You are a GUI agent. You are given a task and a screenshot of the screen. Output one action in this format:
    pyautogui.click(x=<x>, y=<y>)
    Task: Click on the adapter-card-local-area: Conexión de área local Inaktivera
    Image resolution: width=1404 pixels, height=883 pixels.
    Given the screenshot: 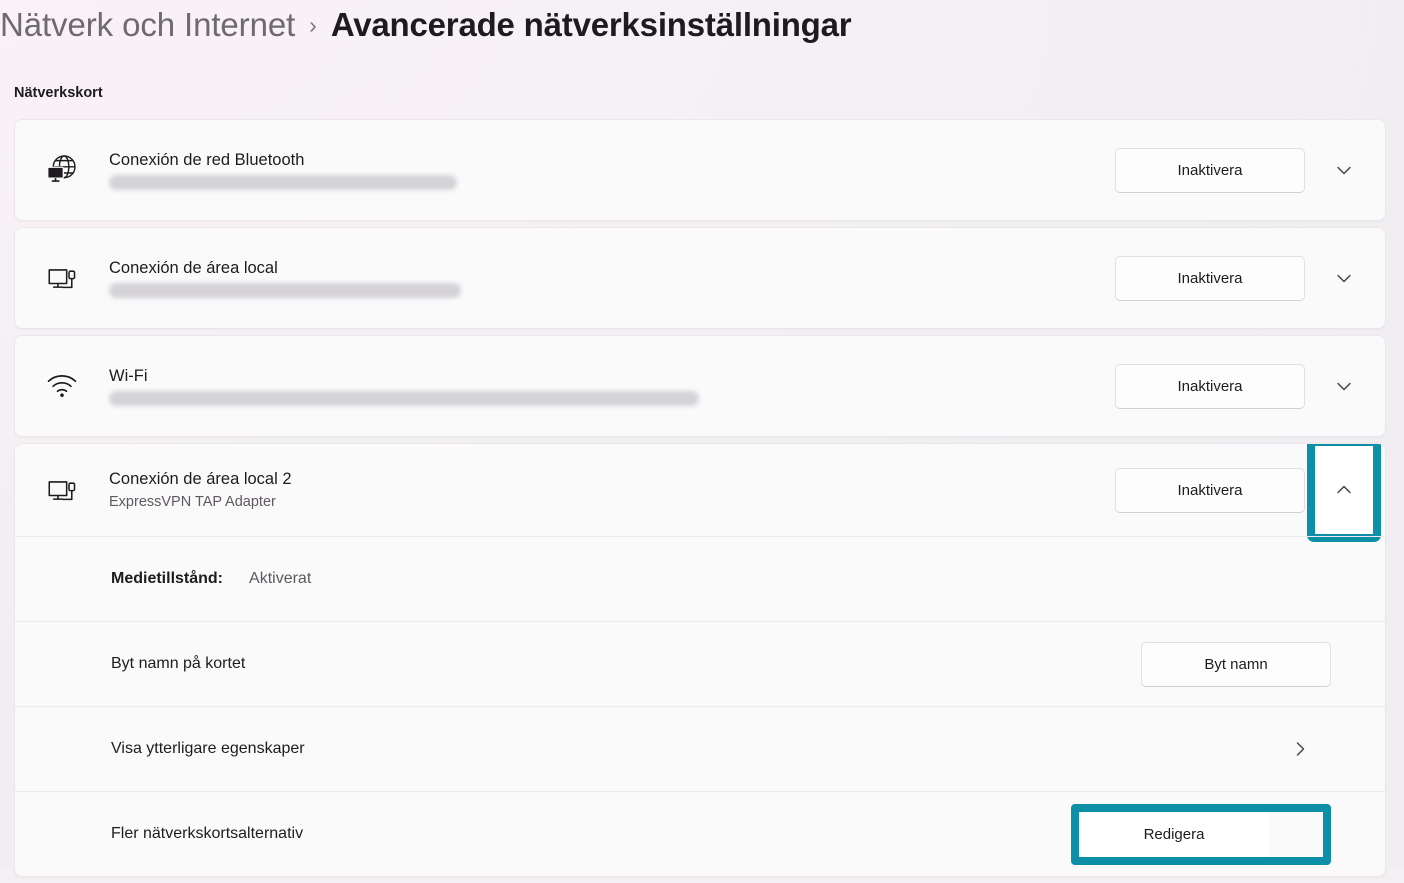 What is the action you would take?
    pyautogui.click(x=700, y=278)
    